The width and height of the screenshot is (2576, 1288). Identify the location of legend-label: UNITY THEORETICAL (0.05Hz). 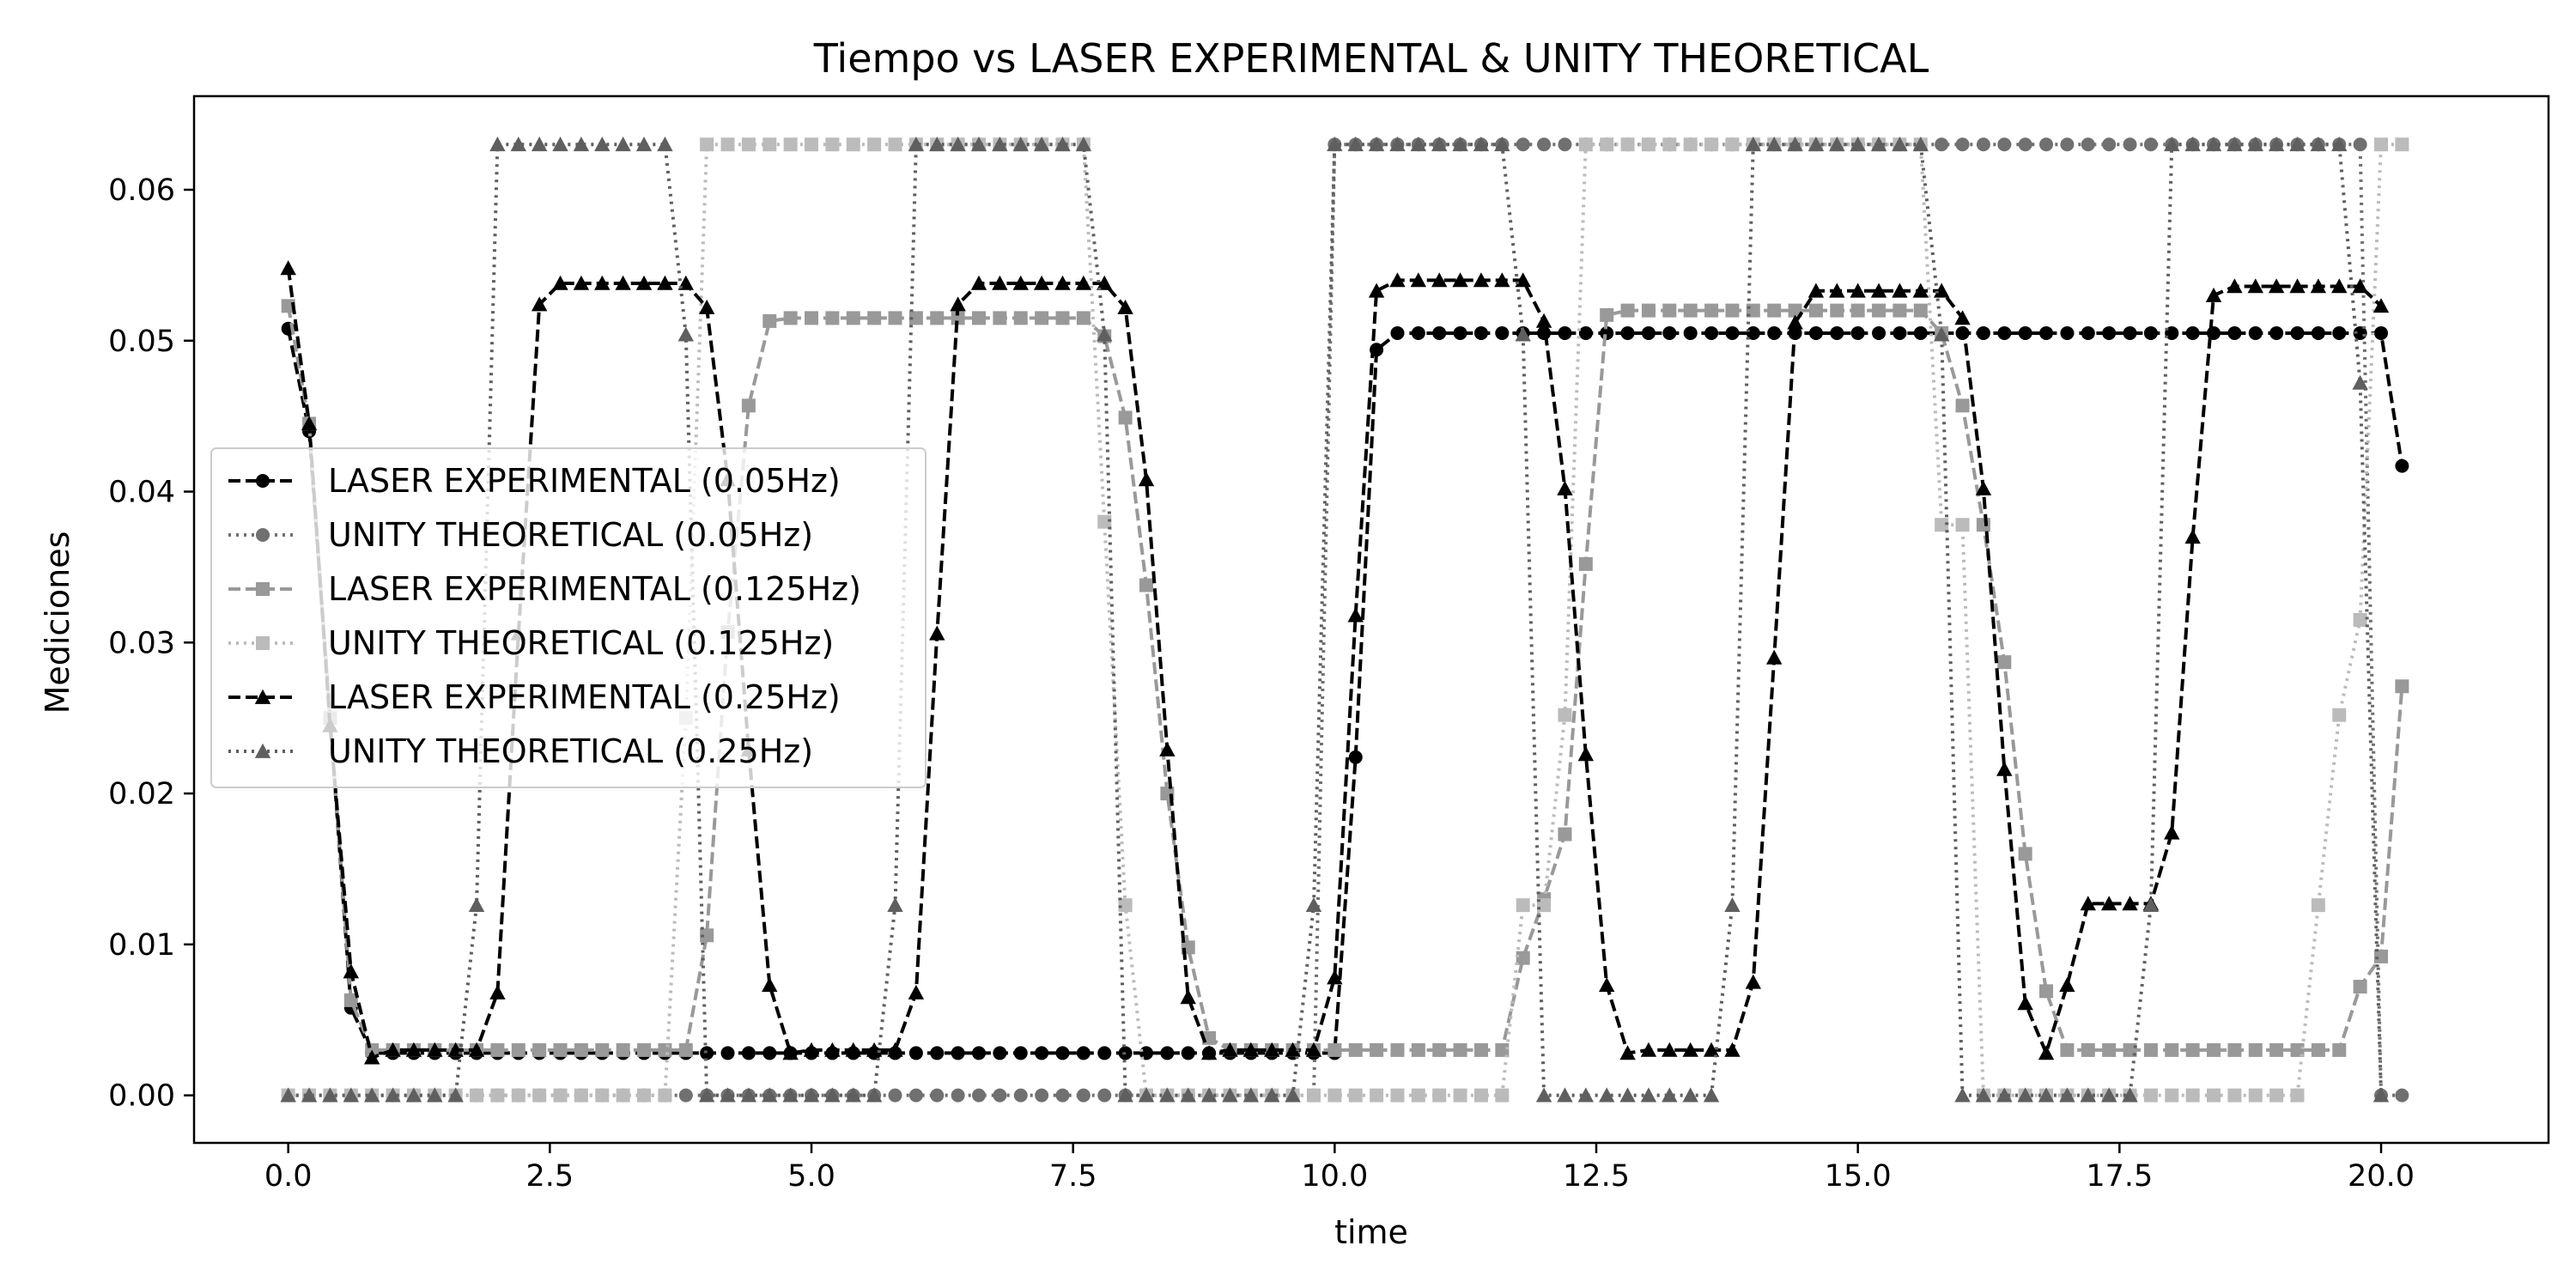
(570, 535).